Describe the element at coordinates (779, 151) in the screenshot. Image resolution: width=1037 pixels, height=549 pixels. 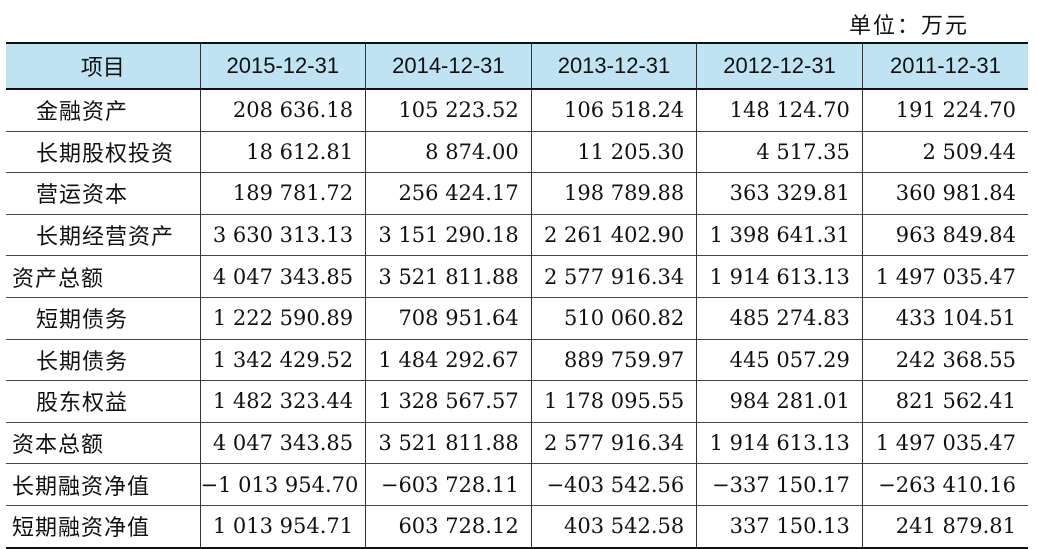
I see `table-cell: 4 517.35` at that location.